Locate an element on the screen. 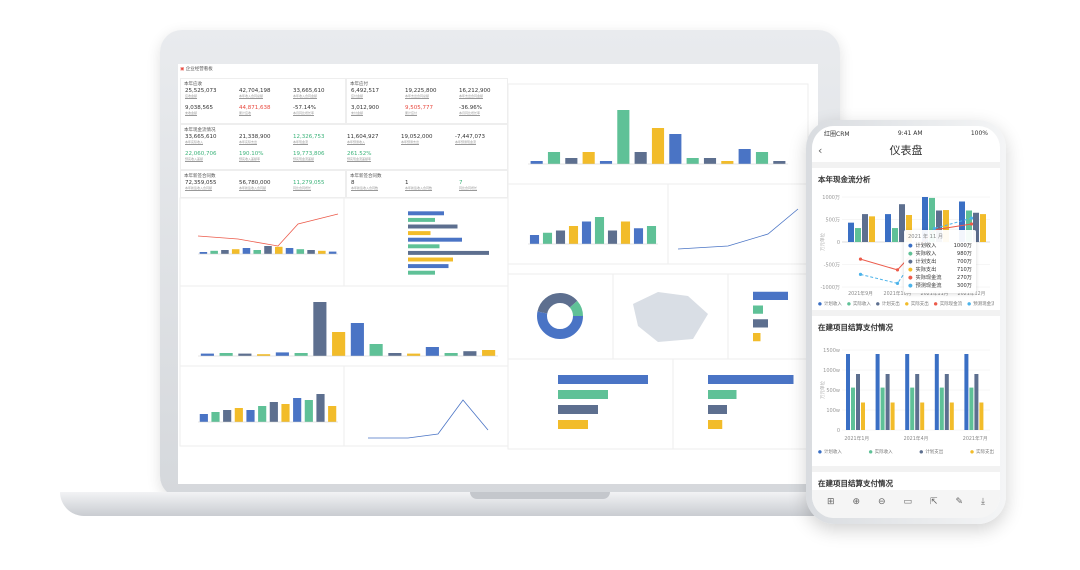 The image size is (1080, 570). legend-item: 实际现金流 is located at coordinates (948, 304).